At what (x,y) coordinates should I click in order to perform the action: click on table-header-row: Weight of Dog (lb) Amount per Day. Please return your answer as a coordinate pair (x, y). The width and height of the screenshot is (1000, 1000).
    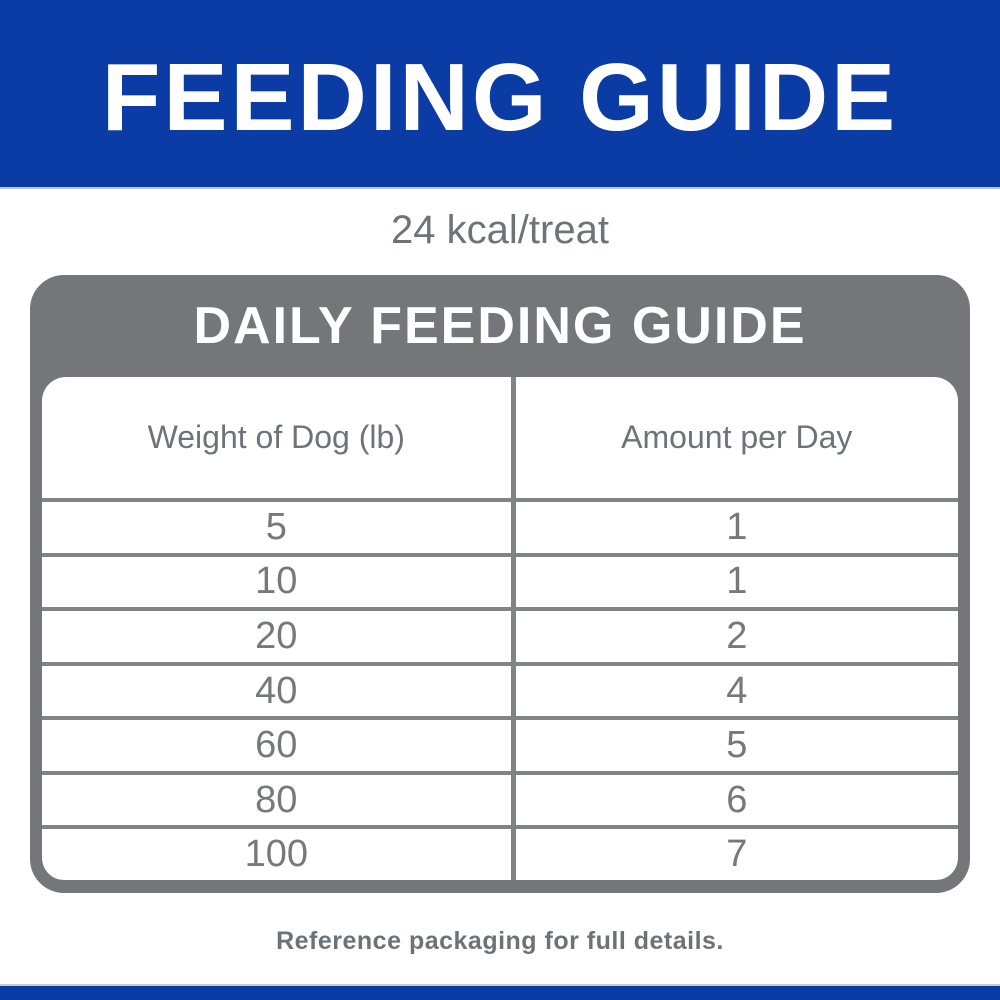
    Looking at the image, I should click on (500, 437).